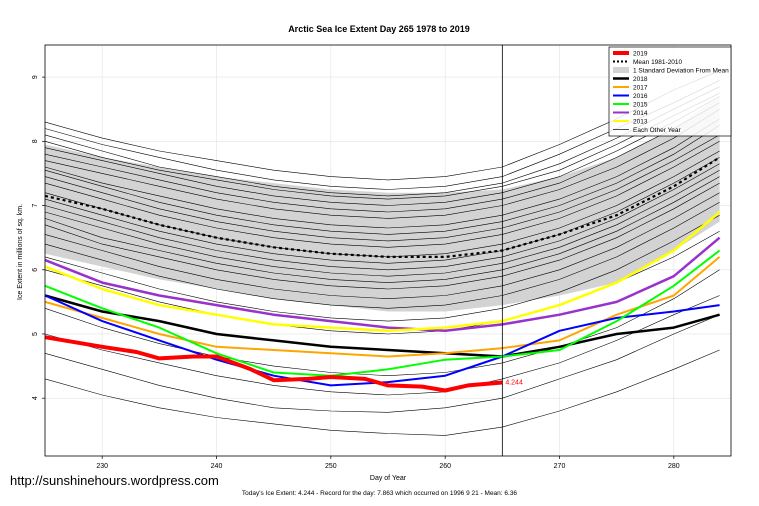  What do you see at coordinates (640, 121) in the screenshot?
I see `legend-label: 2013` at bounding box center [640, 121].